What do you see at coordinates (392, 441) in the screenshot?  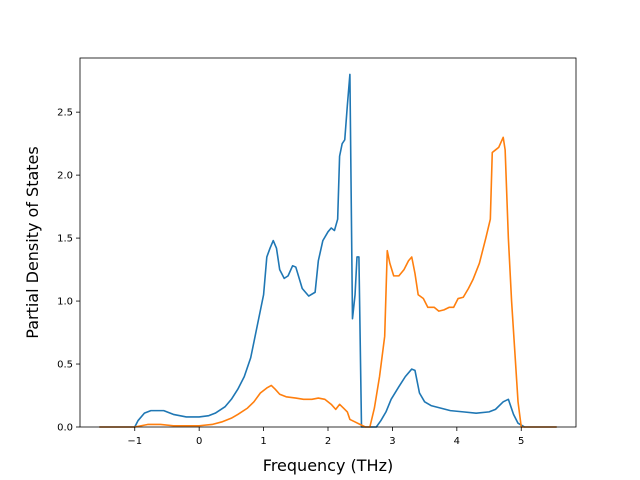 I see `x-tick-label: 3` at bounding box center [392, 441].